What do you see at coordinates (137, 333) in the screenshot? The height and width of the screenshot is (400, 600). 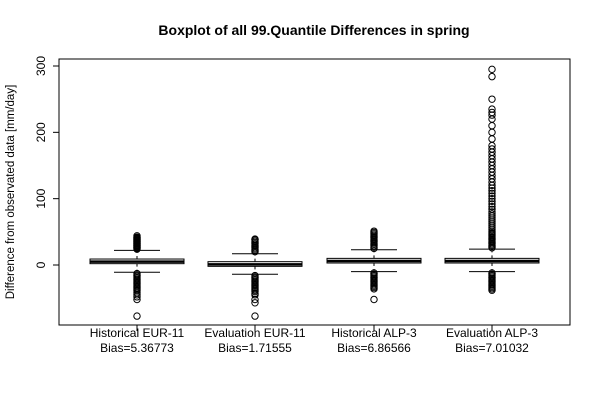 I see `x-tick-label: Historical EUR-11` at bounding box center [137, 333].